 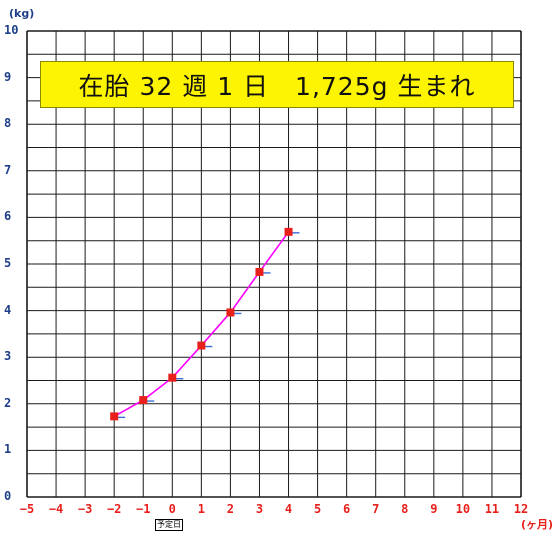 What do you see at coordinates (8, 123) in the screenshot?
I see `y-tick-label: 8` at bounding box center [8, 123].